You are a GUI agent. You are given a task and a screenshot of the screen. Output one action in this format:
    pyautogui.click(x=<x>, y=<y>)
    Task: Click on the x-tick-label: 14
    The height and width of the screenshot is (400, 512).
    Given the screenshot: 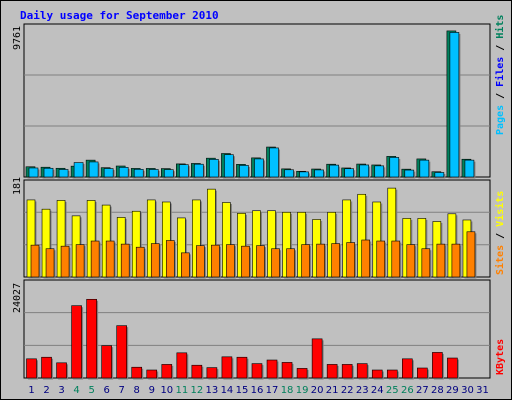 What is the action you would take?
    pyautogui.click(x=227, y=390)
    